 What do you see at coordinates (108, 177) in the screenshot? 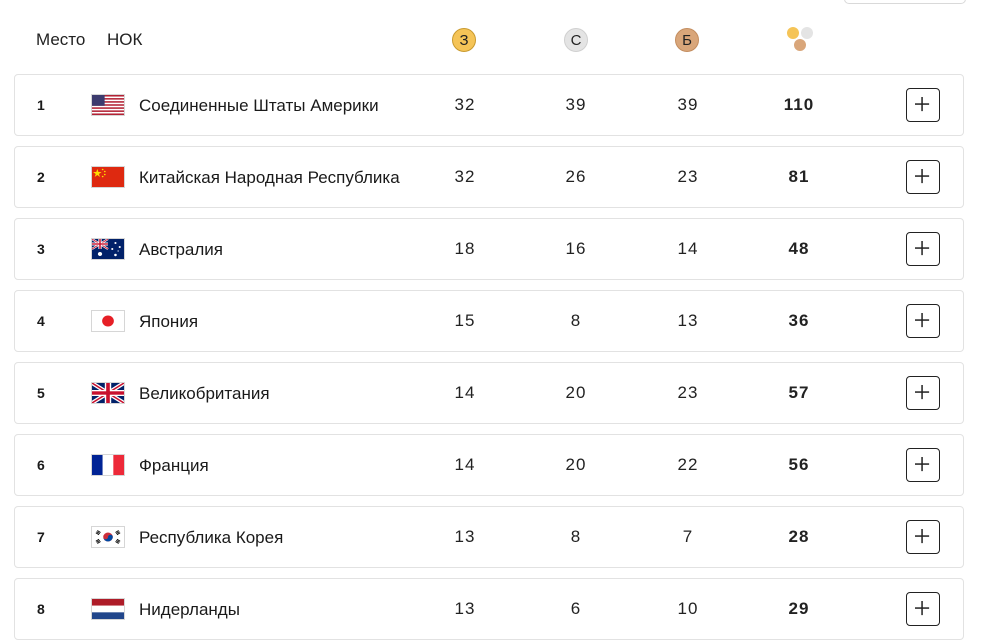
I see `china-flag-icon` at bounding box center [108, 177].